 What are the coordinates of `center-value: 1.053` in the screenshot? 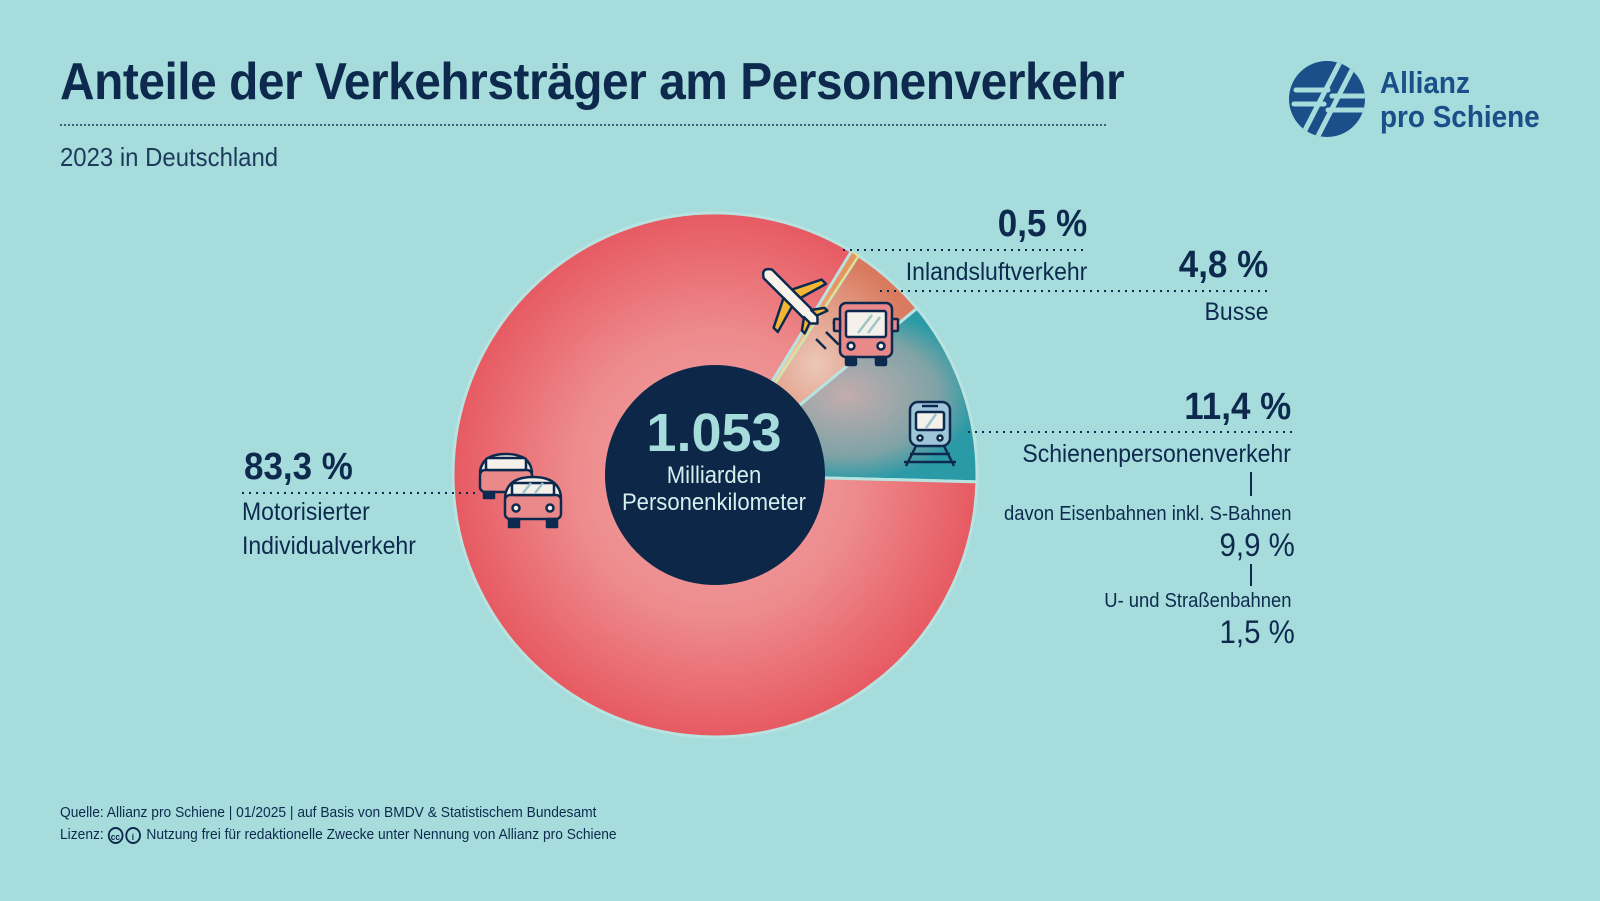 It's located at (714, 433).